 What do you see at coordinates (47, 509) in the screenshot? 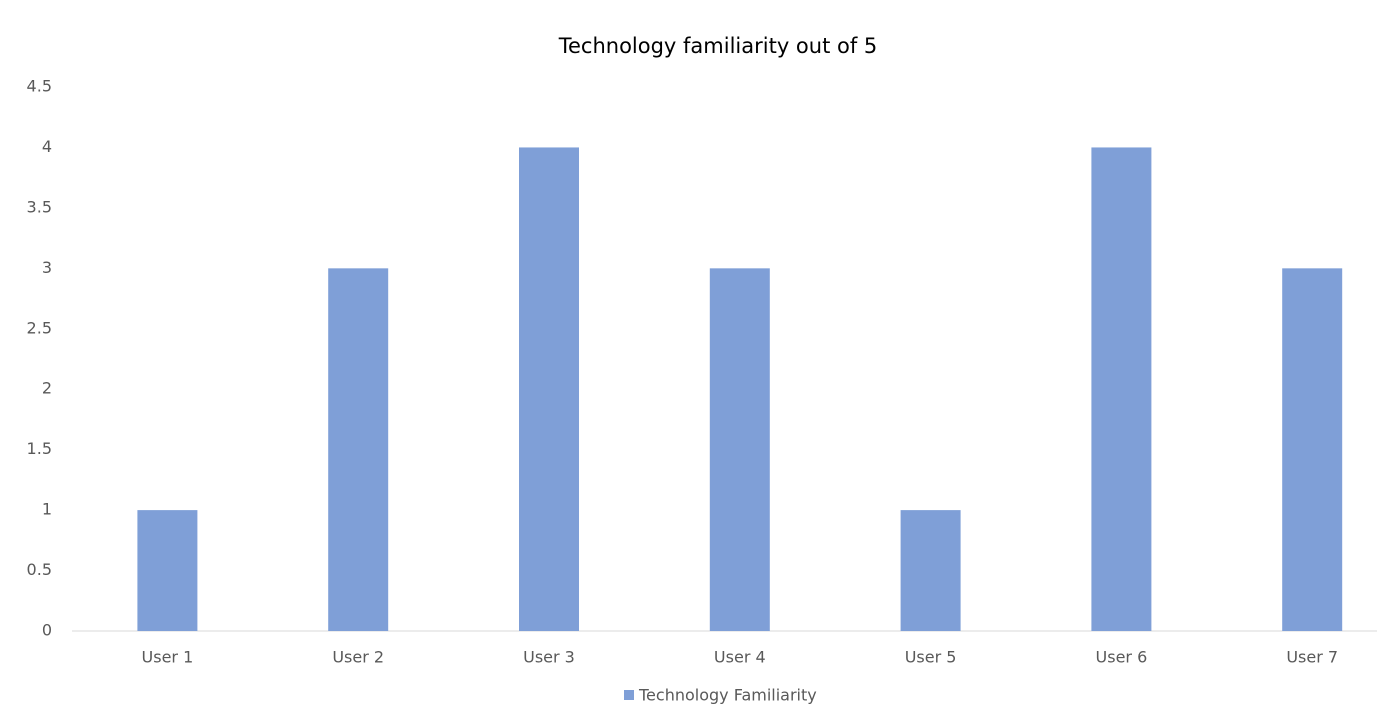
I see `y-tick-label: 1` at bounding box center [47, 509].